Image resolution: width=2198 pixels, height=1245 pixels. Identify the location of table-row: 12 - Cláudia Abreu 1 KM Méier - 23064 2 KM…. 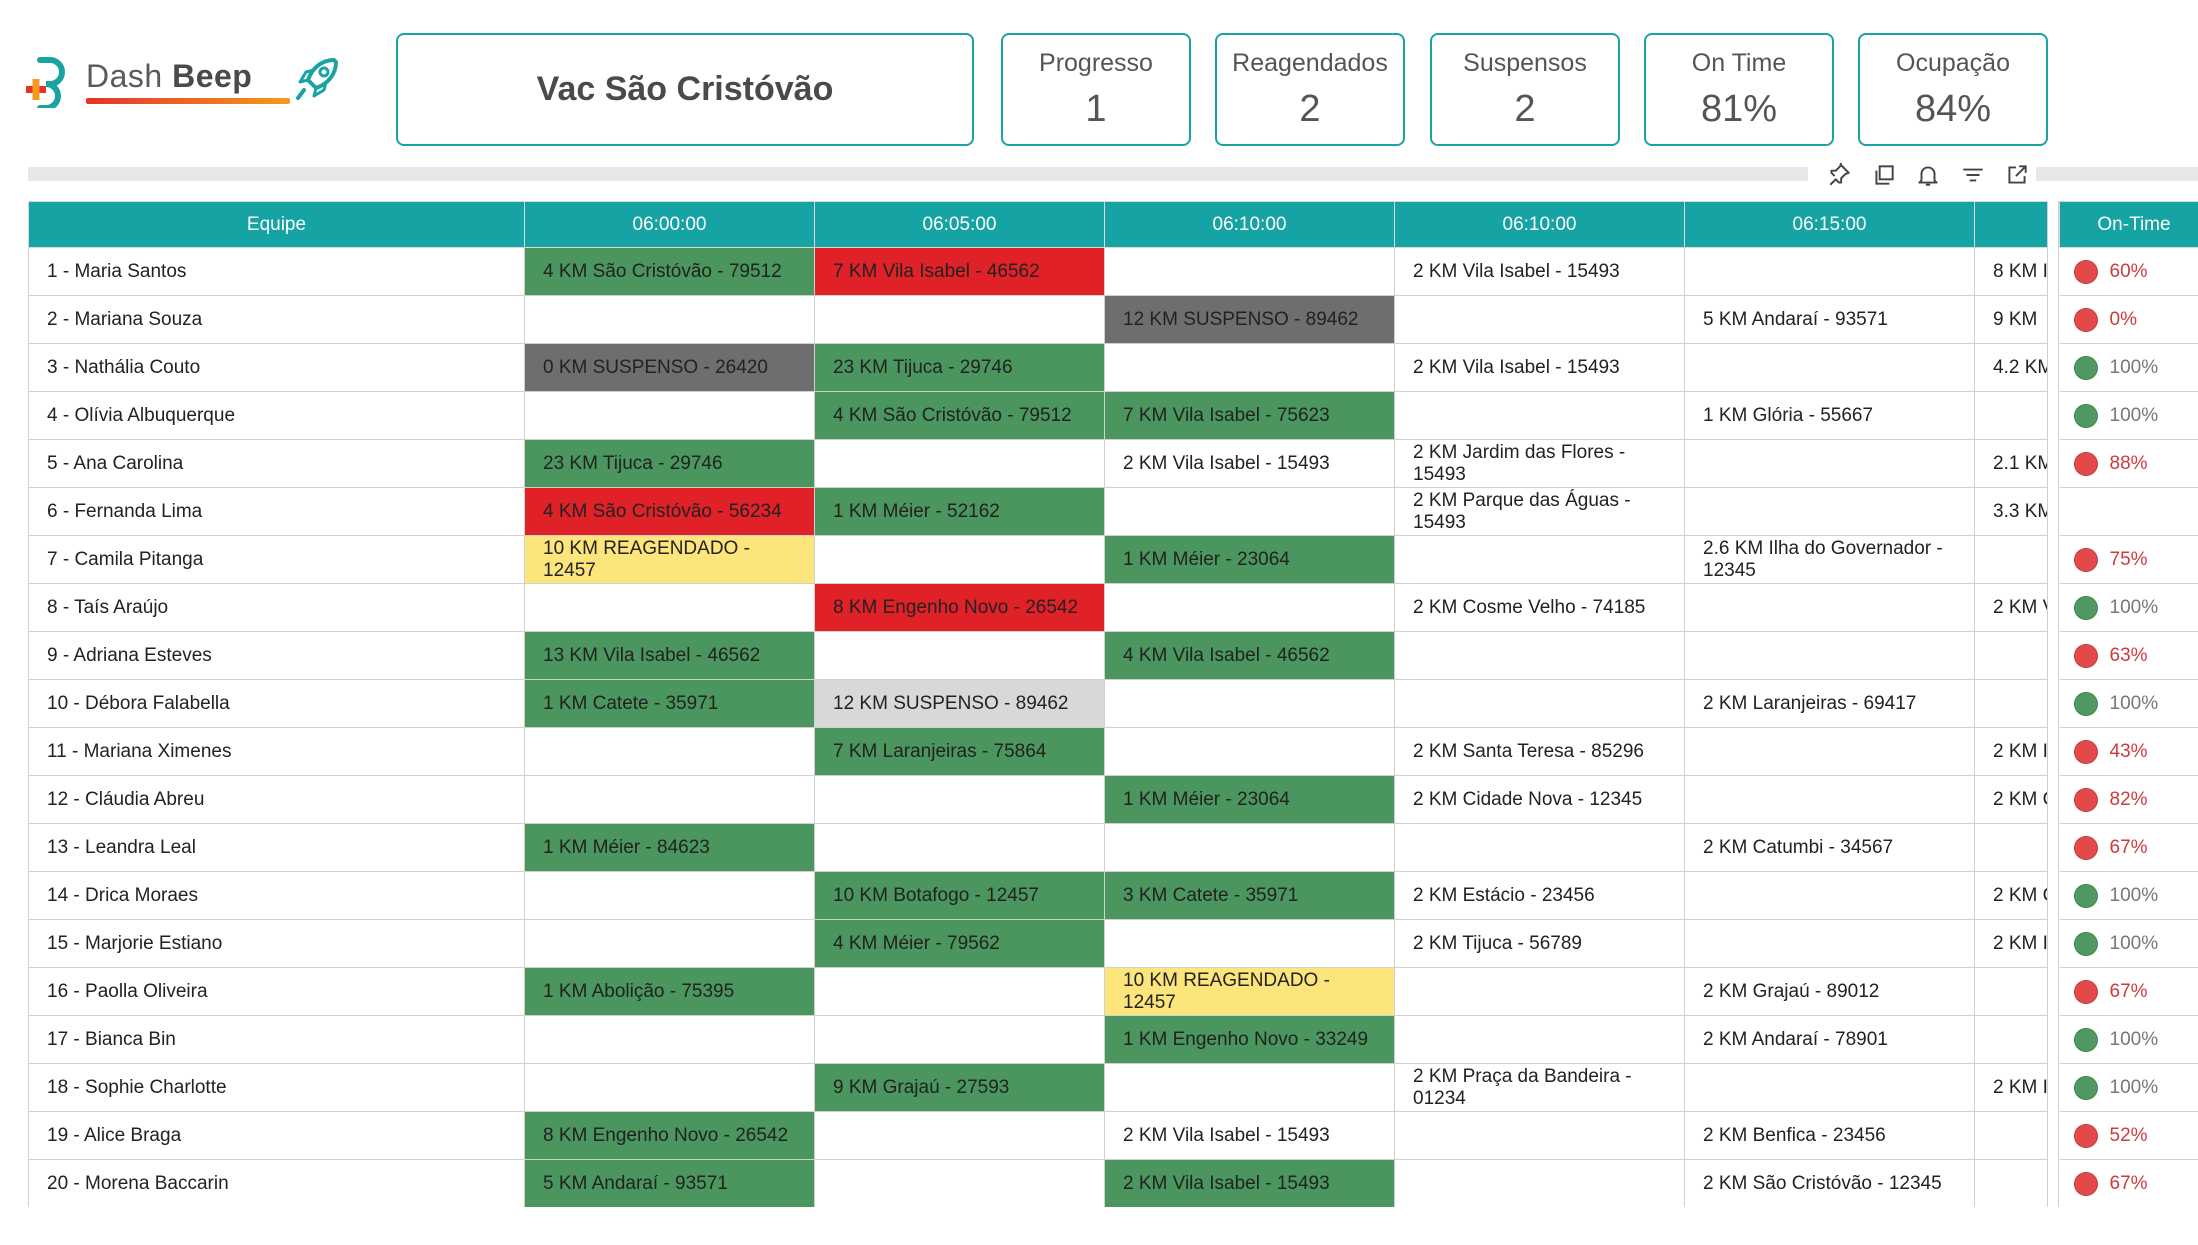
(1037, 799).